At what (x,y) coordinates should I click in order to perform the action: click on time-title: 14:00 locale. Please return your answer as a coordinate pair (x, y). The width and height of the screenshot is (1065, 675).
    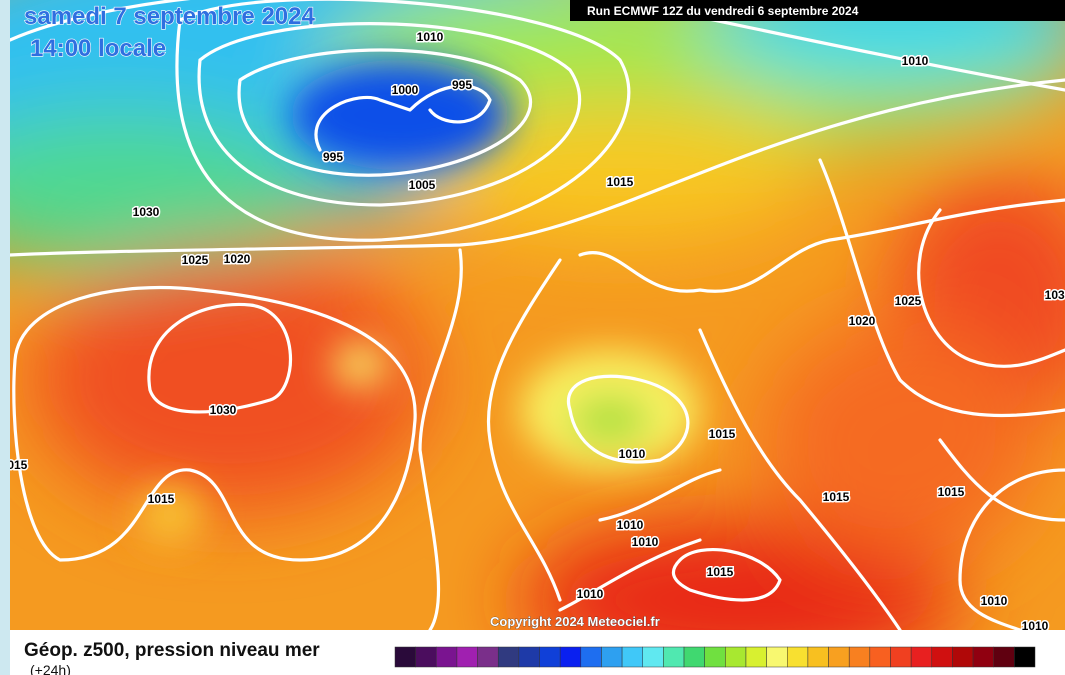
    Looking at the image, I should click on (98, 48).